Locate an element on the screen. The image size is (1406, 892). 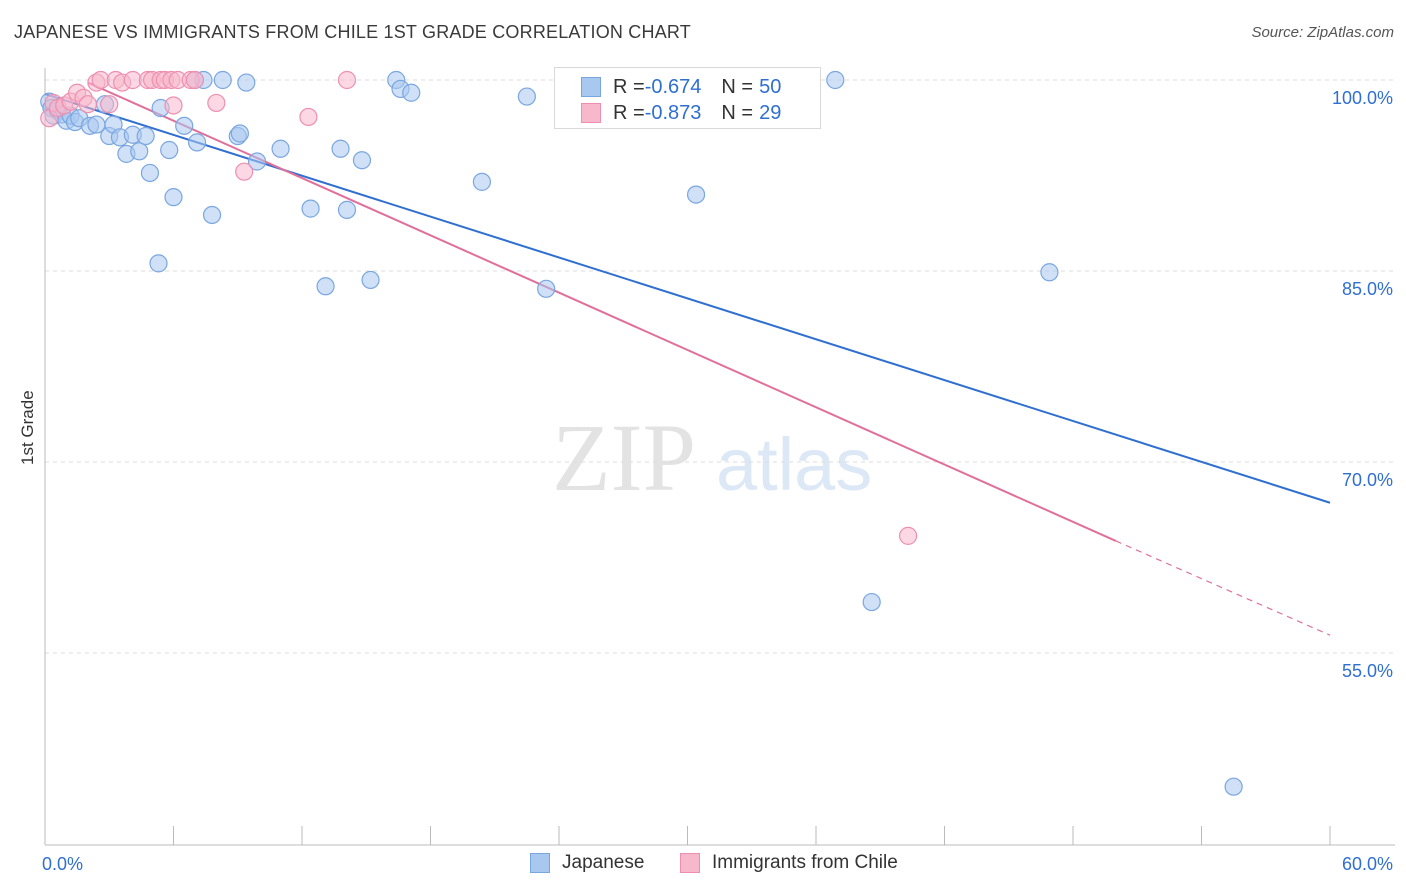
watermark-zip: ZIP is located at coordinates (624, 457).